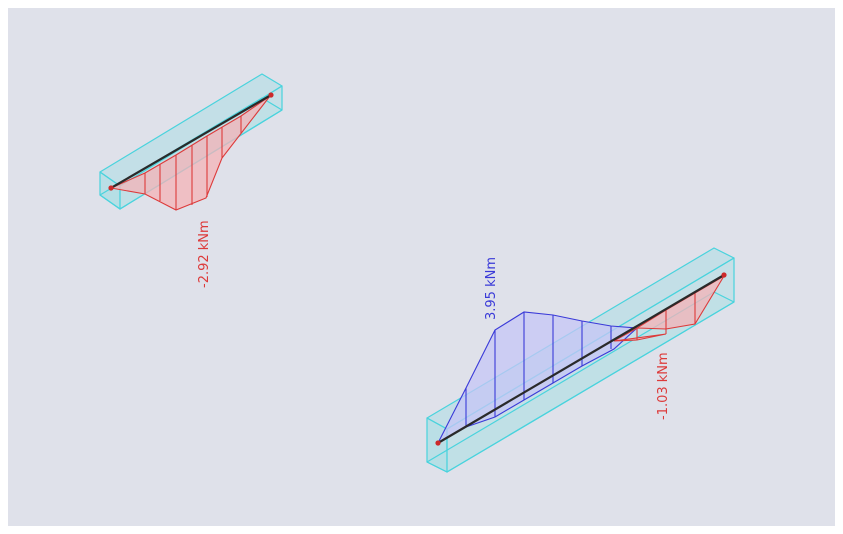 This screenshot has width=843, height=534. Describe the element at coordinates (271, 95) in the screenshot. I see `member-1-node-end` at that location.